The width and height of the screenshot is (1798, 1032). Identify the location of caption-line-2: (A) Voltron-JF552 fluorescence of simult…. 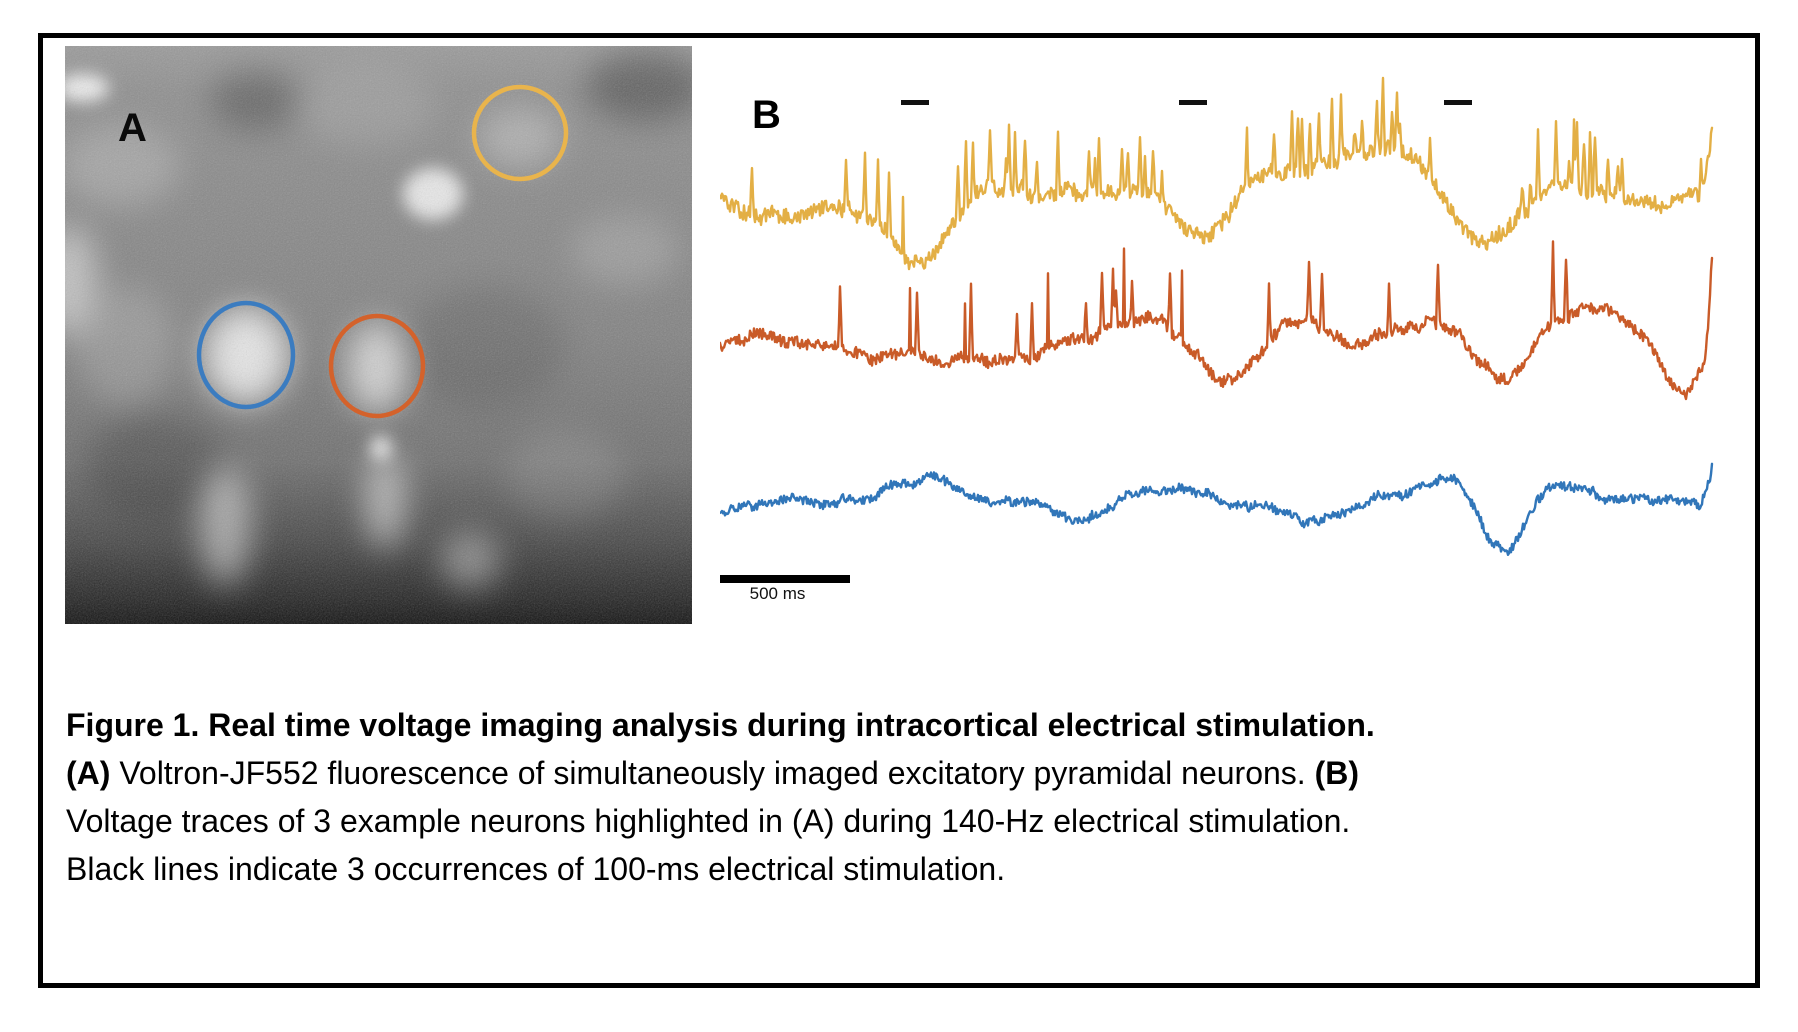
(896, 773).